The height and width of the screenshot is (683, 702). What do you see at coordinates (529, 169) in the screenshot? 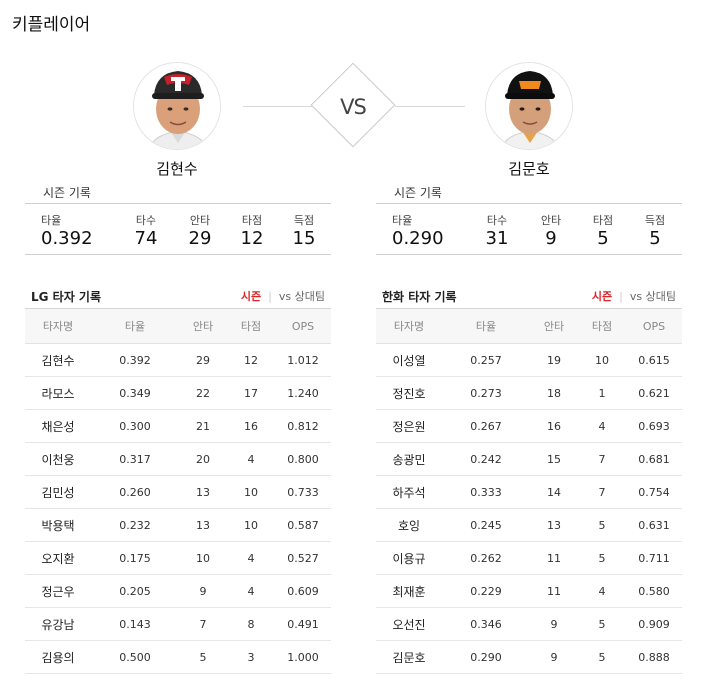
I see `right-player-name: 김문호` at bounding box center [529, 169].